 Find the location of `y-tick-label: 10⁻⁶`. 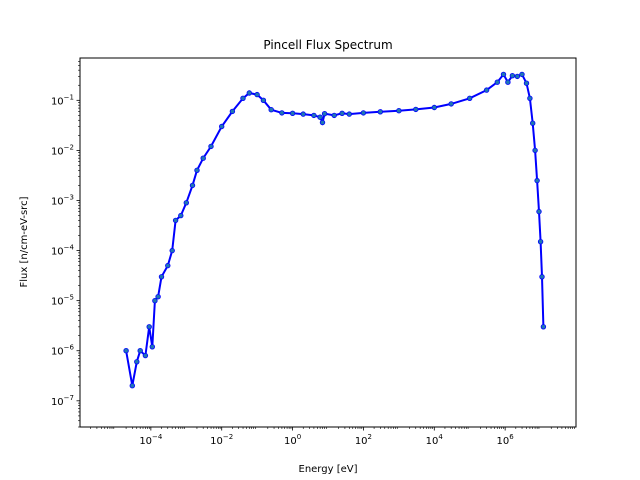

y-tick-label: 10⁻⁶ is located at coordinates (63, 351).